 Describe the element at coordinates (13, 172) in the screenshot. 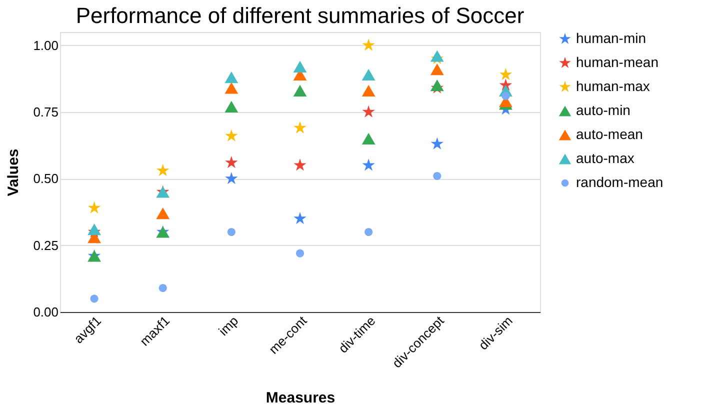

I see `y-axis-title: Values` at that location.